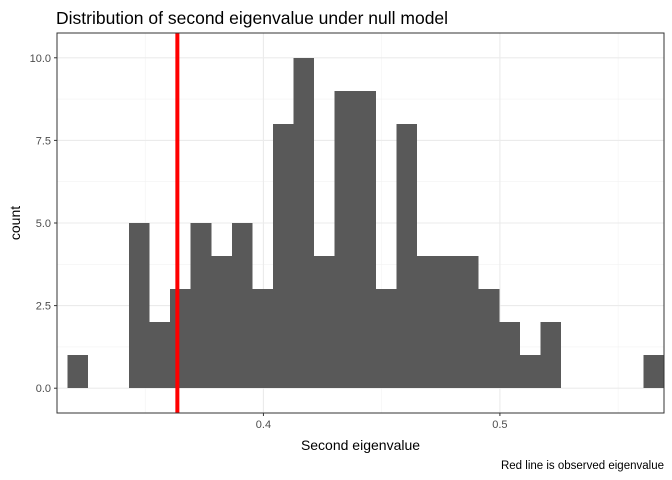  I want to click on y-axis-title: count, so click(15, 223).